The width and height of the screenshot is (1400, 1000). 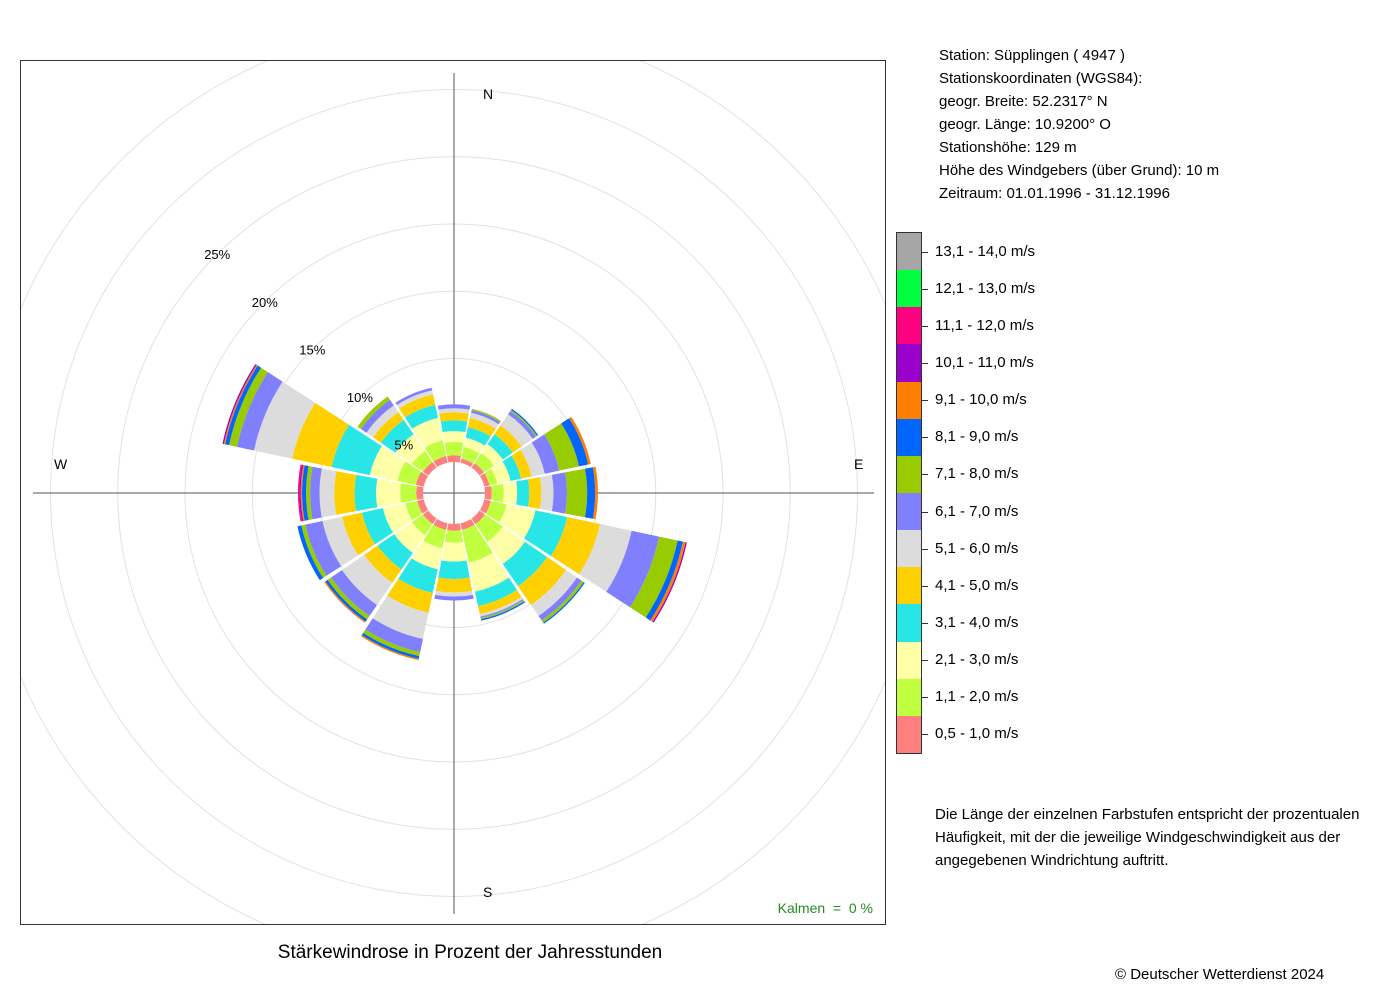 What do you see at coordinates (312, 349) in the screenshot?
I see `radial-tick-label: 15%` at bounding box center [312, 349].